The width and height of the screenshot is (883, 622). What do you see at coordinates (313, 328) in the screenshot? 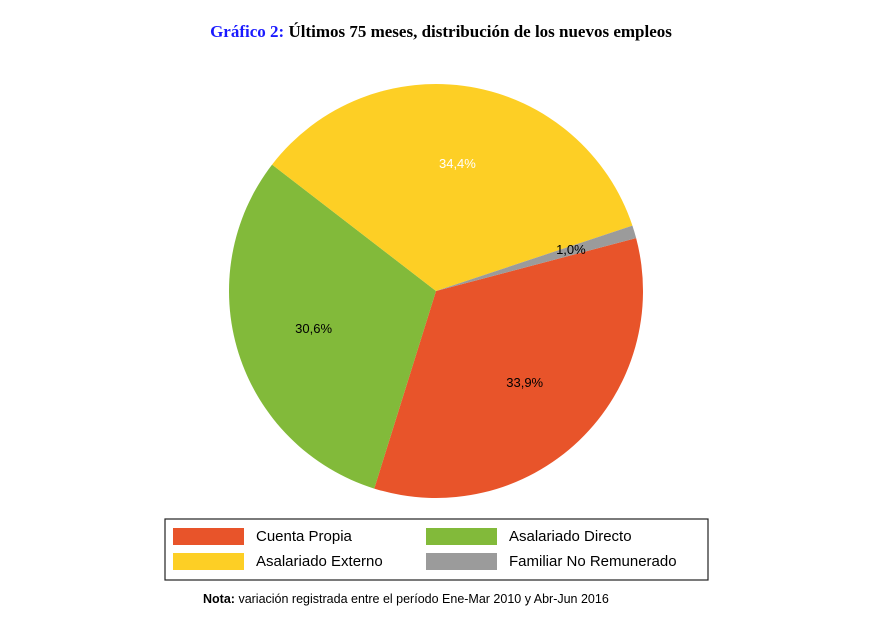
I see `value-label: 30,6%` at bounding box center [313, 328].